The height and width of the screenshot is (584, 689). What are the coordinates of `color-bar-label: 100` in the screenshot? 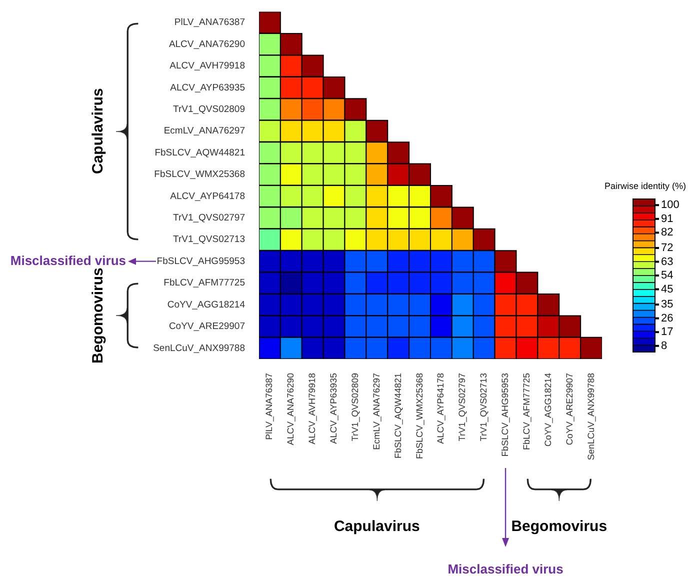 It's located at (670, 205).